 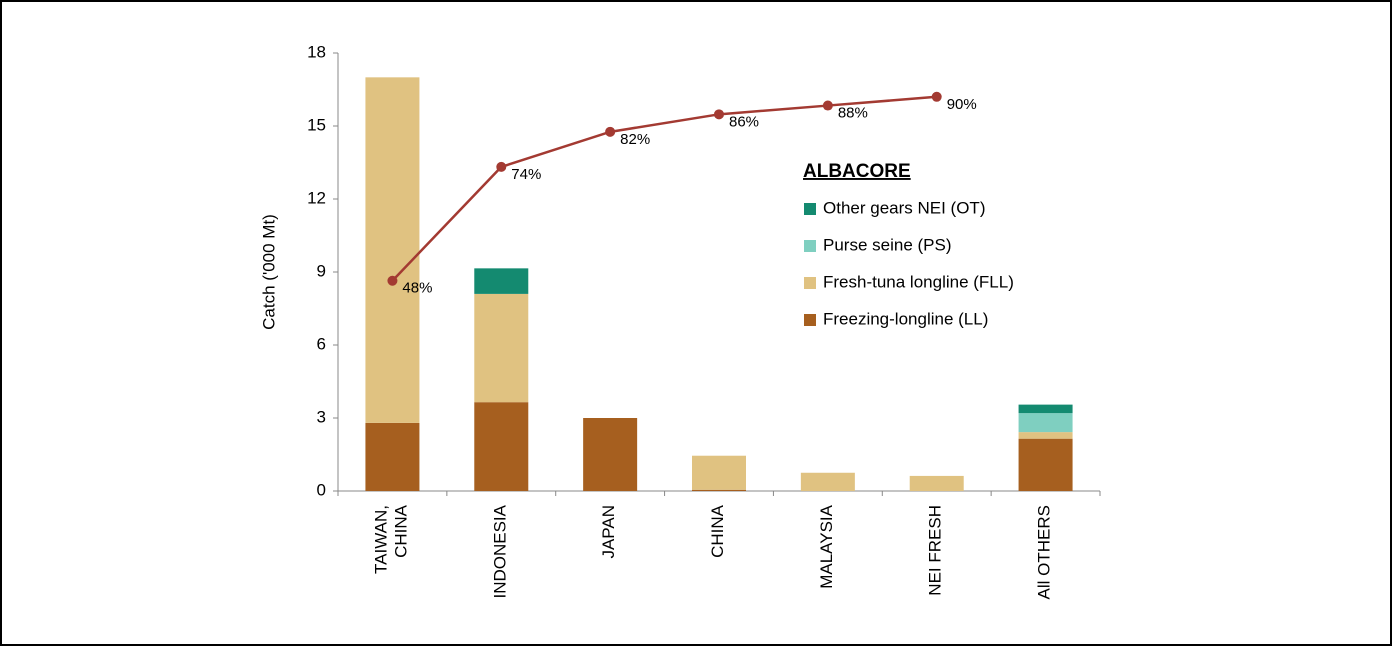 What do you see at coordinates (526, 174) in the screenshot?
I see `data-label: 74%` at bounding box center [526, 174].